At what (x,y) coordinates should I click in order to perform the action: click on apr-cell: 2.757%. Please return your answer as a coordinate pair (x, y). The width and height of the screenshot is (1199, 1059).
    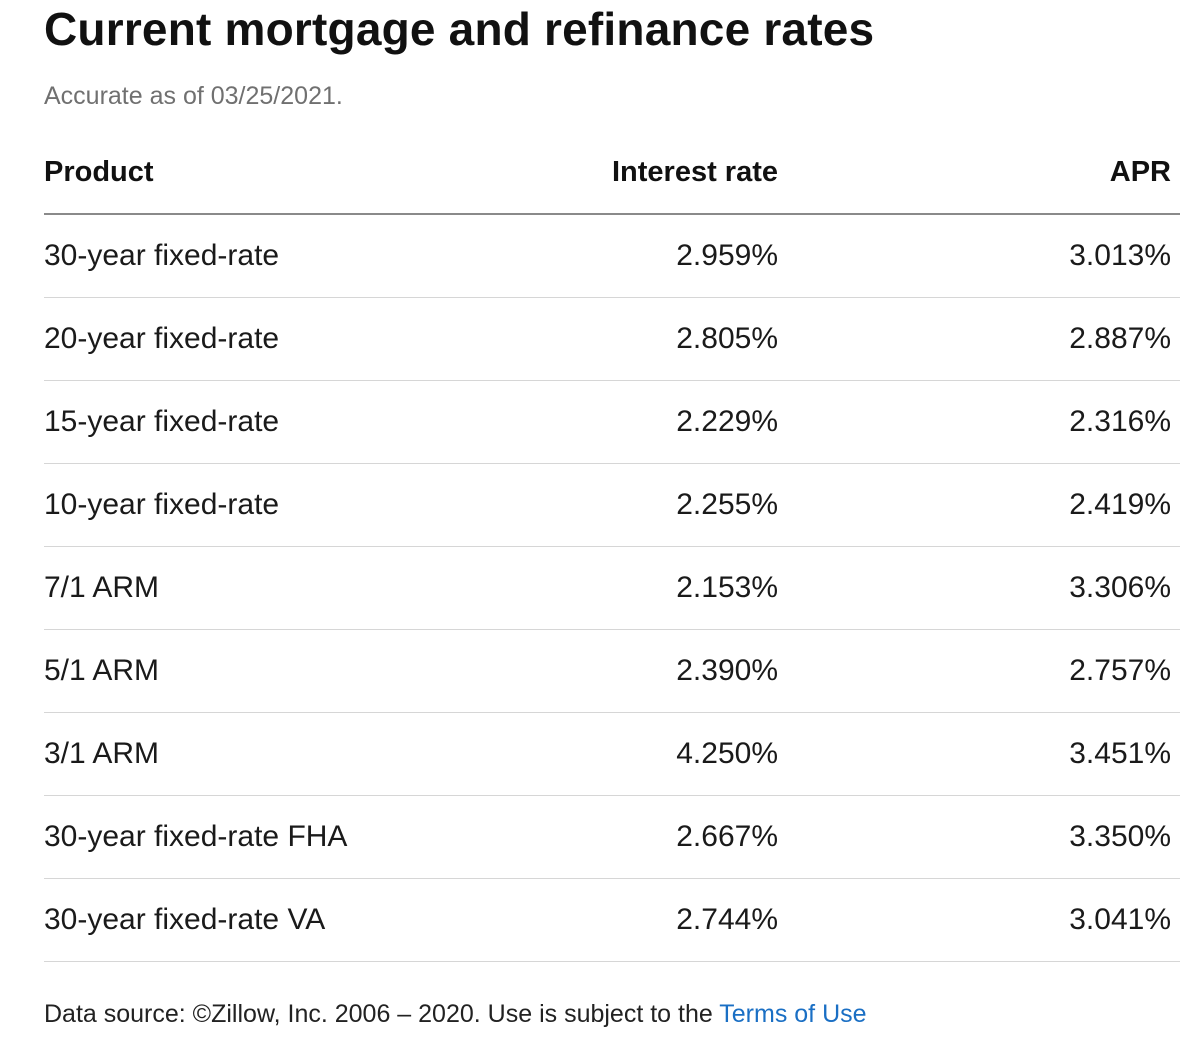
    Looking at the image, I should click on (979, 671).